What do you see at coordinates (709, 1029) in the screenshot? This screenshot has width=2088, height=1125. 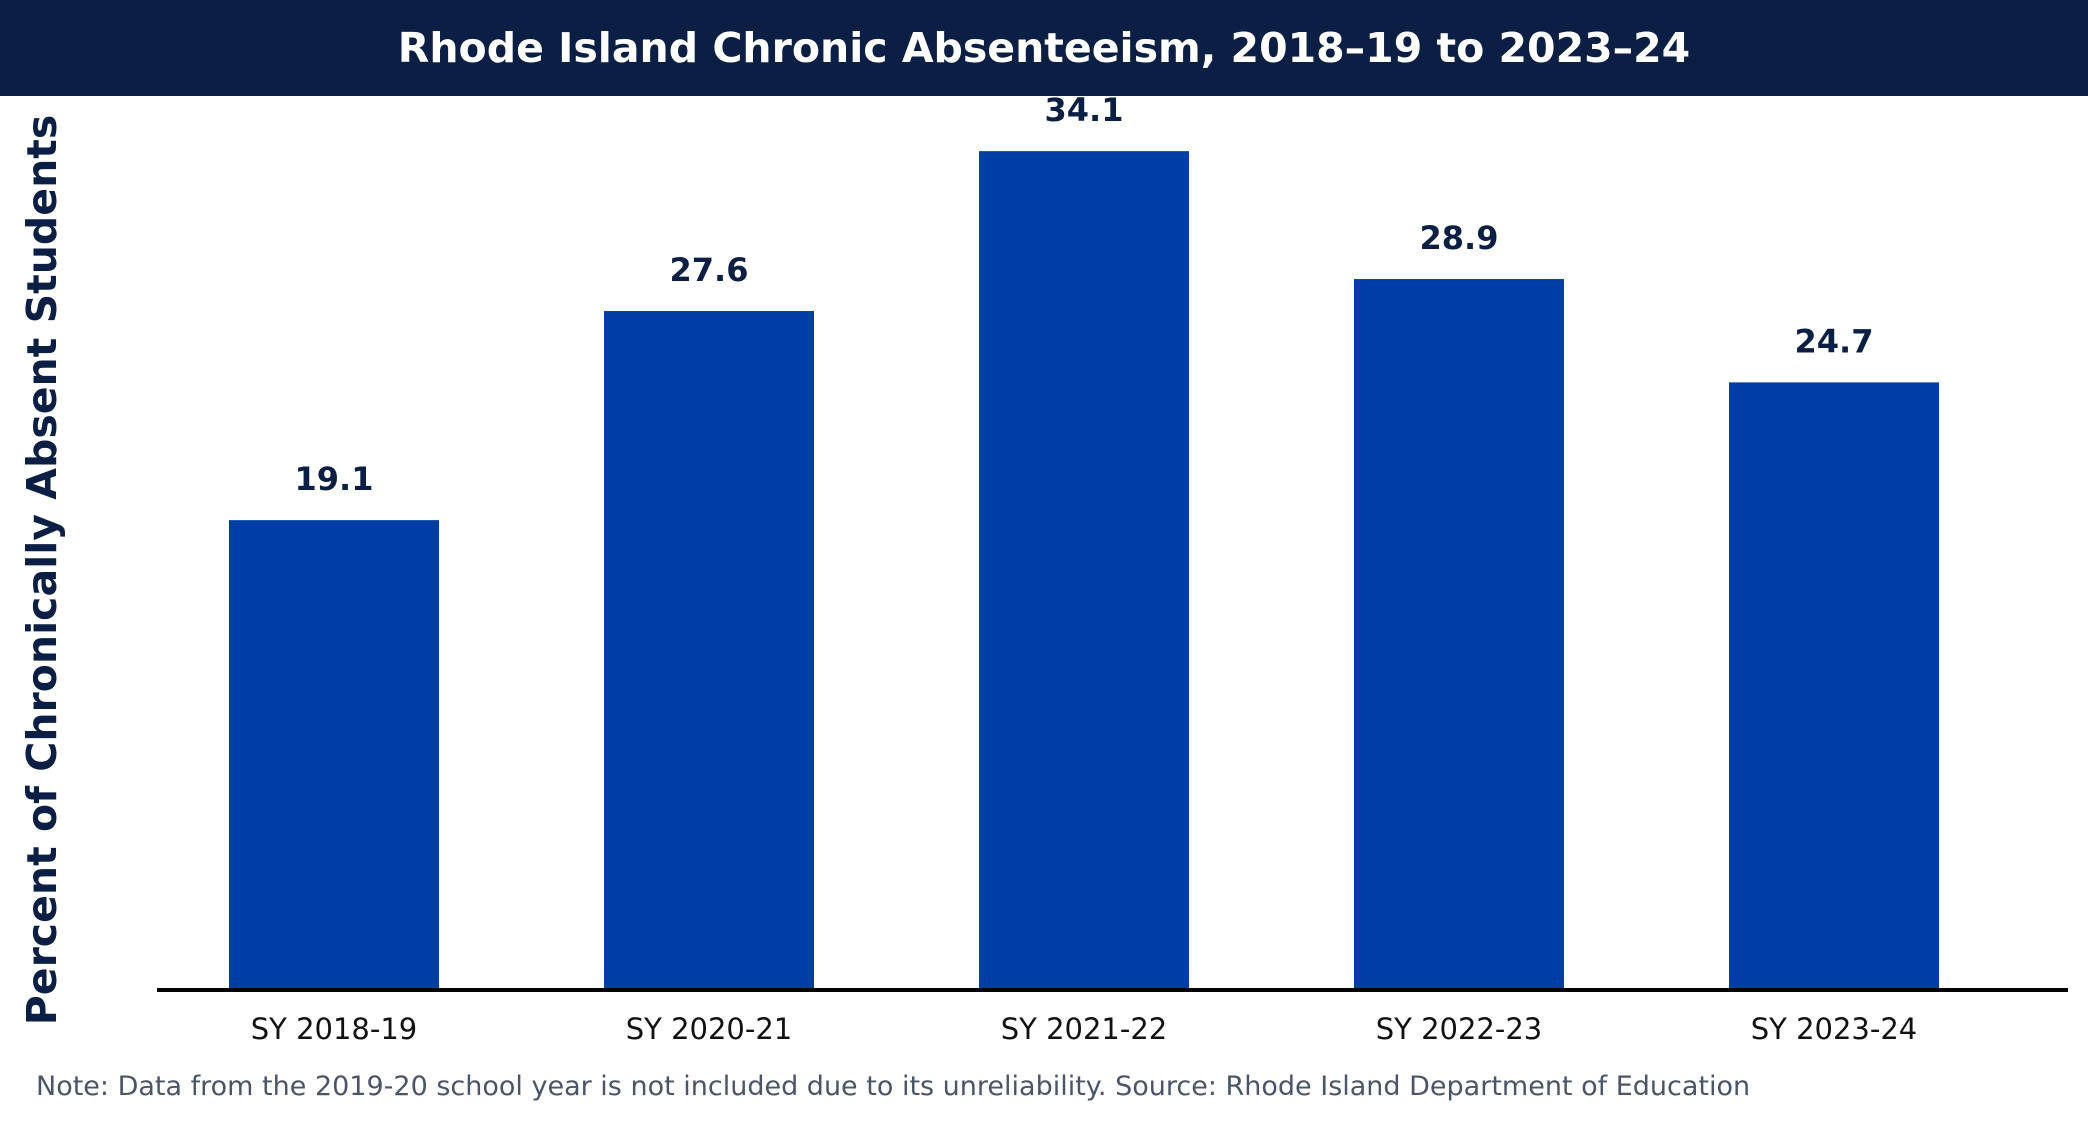 I see `x-tick-label: SY 2020-21` at bounding box center [709, 1029].